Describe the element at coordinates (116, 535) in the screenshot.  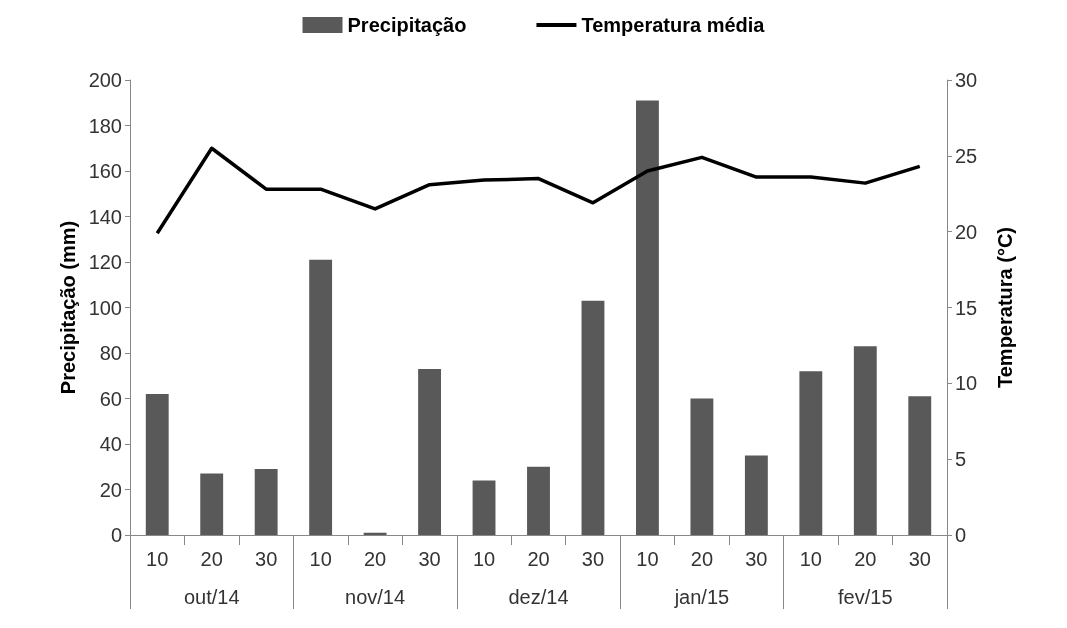
I see `y-tick-label: 0` at that location.